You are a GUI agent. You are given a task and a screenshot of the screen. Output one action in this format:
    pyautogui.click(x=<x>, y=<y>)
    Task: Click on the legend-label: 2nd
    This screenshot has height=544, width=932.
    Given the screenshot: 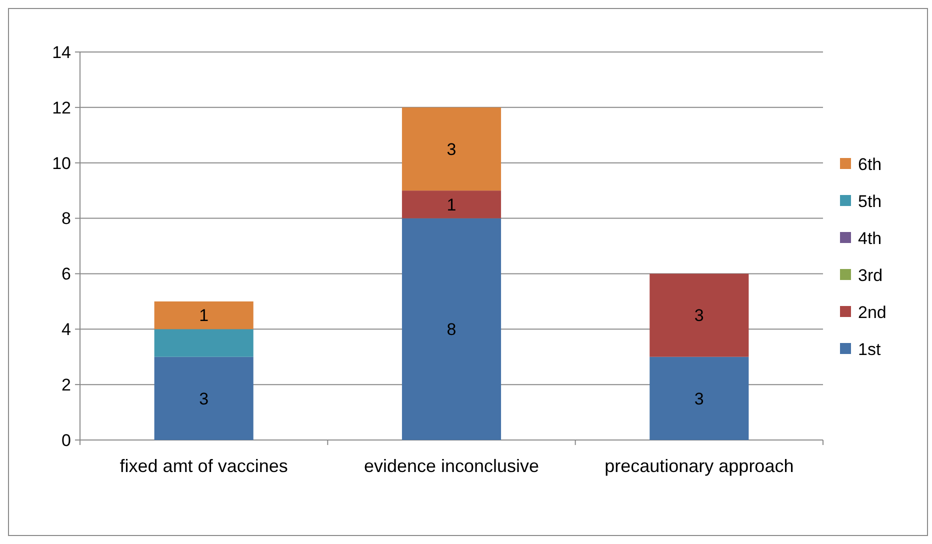 What is the action you would take?
    pyautogui.click(x=872, y=312)
    